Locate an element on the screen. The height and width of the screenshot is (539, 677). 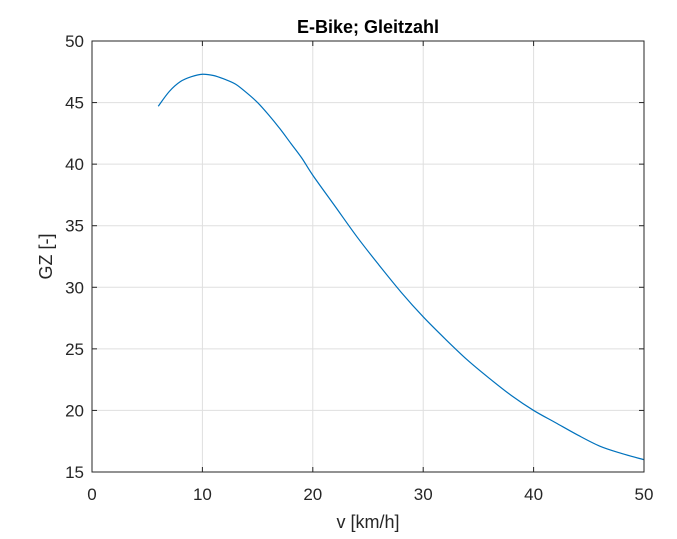
y-tick-label: 35 is located at coordinates (74, 226).